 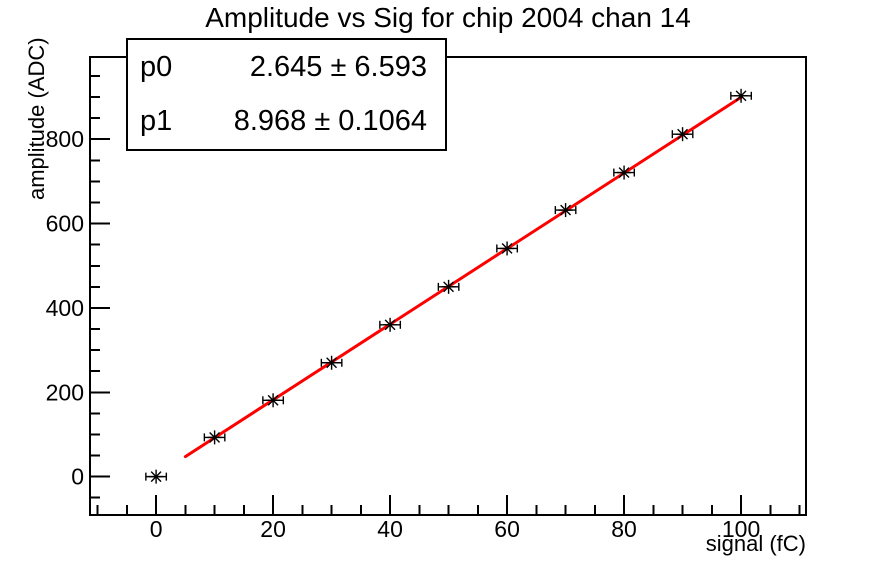 I want to click on x-tick-label: 80, so click(x=624, y=529).